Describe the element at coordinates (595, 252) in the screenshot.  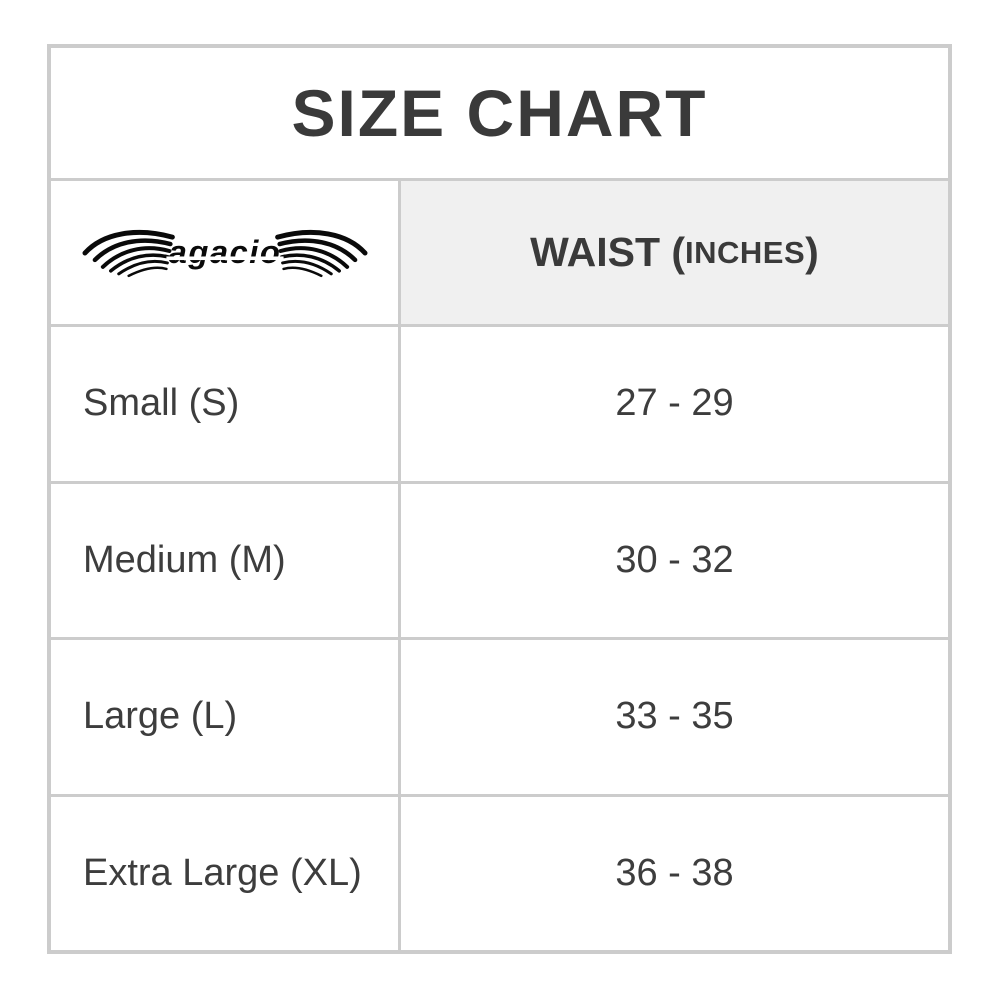
I see `waist-header-label: WAIST` at that location.